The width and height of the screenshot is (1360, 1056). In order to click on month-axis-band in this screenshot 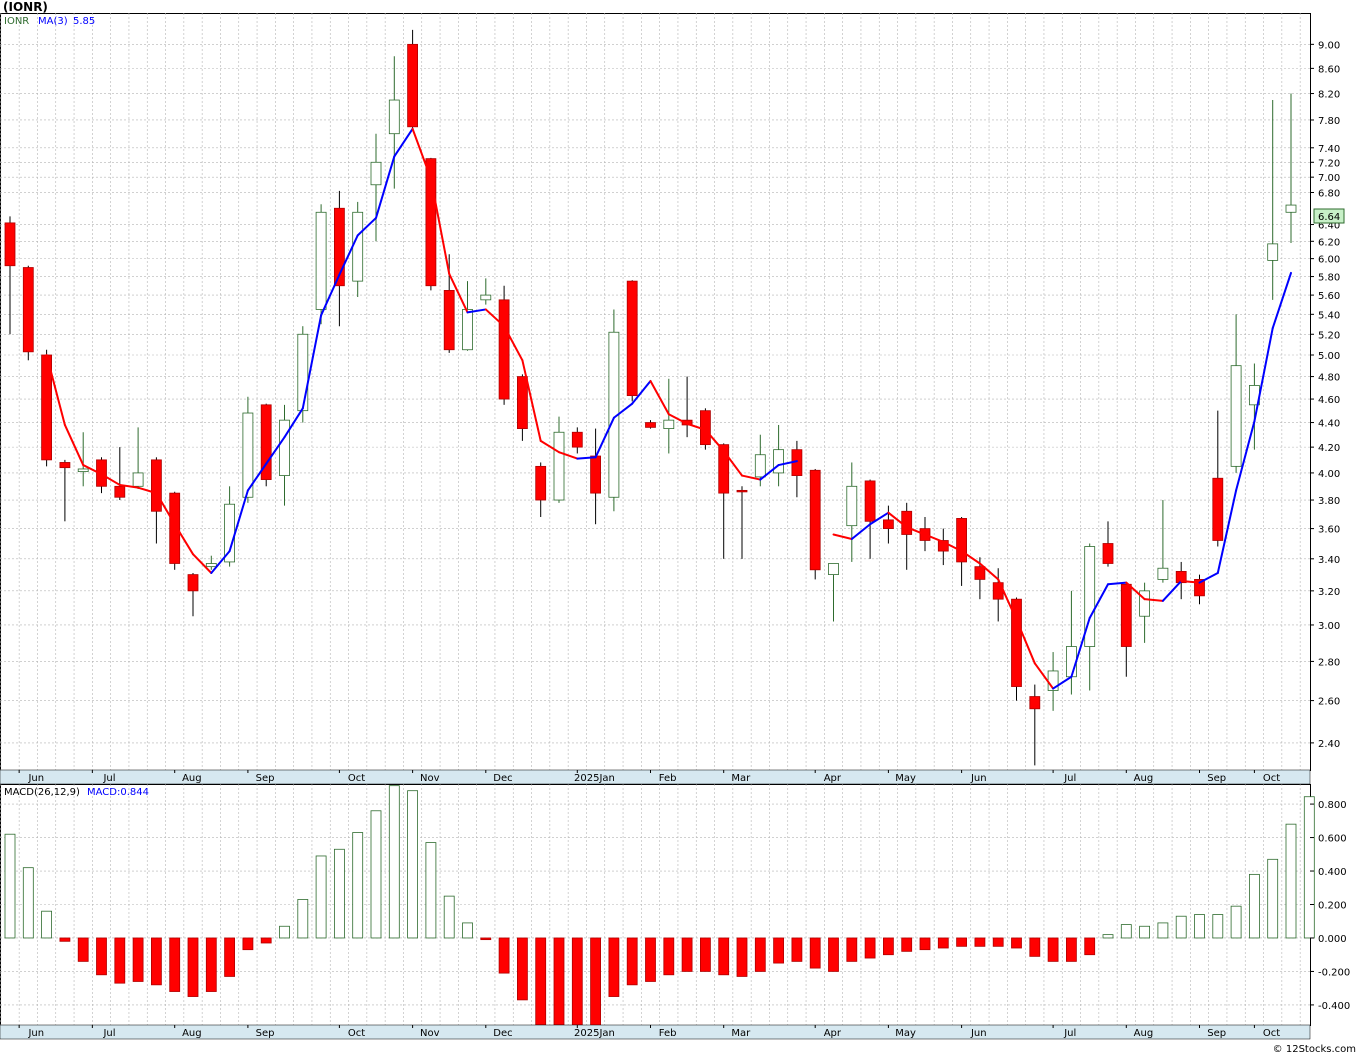, I will do `click(655, 777)`.